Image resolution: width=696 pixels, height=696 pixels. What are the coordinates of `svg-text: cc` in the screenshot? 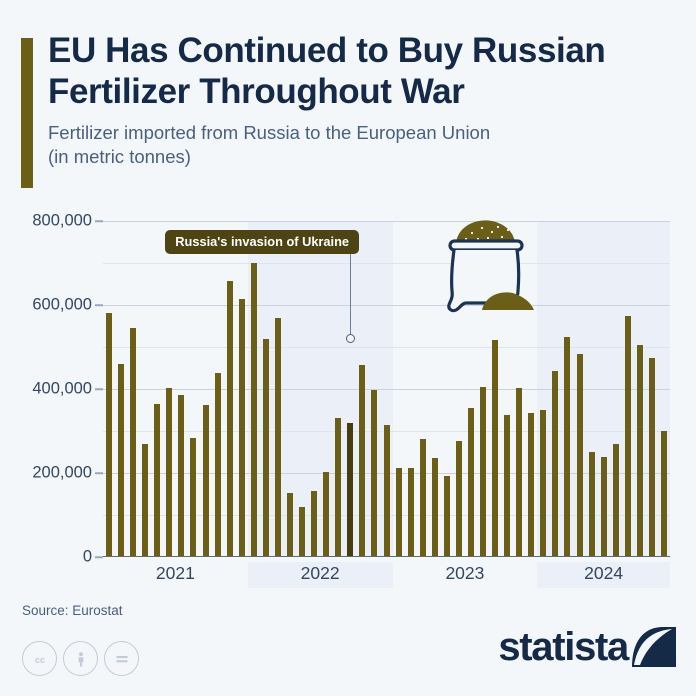 It's located at (39, 660).